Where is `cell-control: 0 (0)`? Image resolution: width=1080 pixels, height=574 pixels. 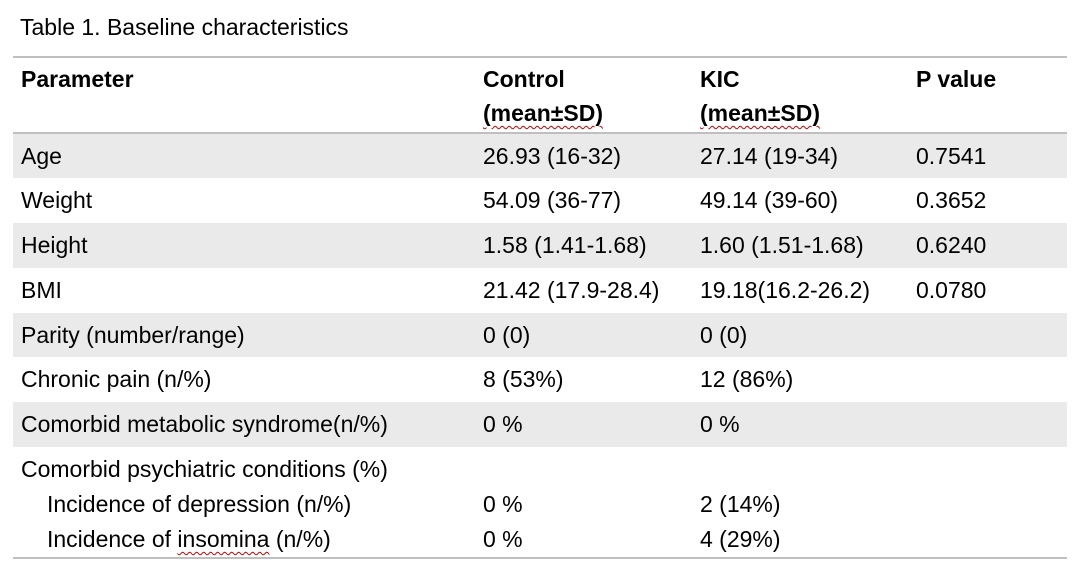
cell-control: 0 (0) is located at coordinates (507, 335).